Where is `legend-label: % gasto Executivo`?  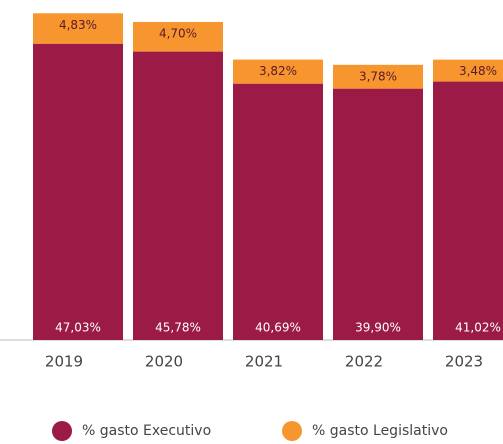 legend-label: % gasto Executivo is located at coordinates (146, 431).